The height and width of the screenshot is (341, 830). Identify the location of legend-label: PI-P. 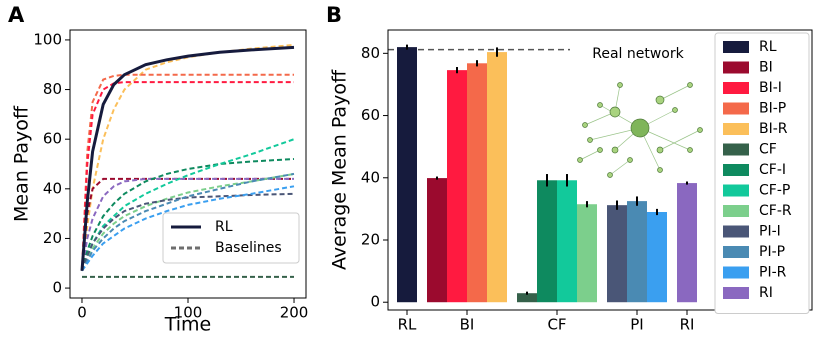
(772, 252).